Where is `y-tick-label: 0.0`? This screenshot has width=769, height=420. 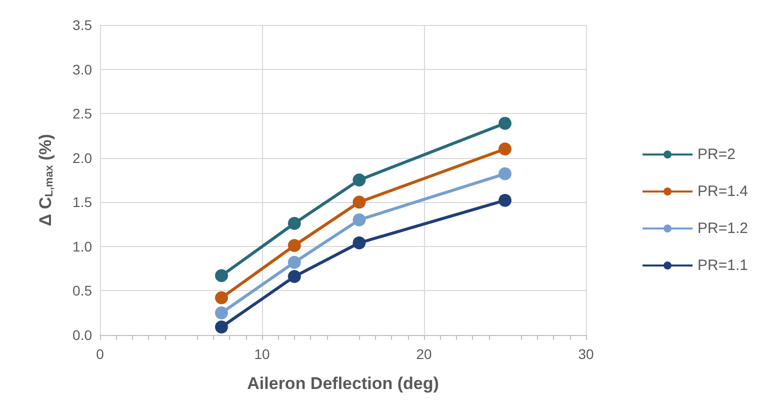 y-tick-label: 0.0 is located at coordinates (82, 335).